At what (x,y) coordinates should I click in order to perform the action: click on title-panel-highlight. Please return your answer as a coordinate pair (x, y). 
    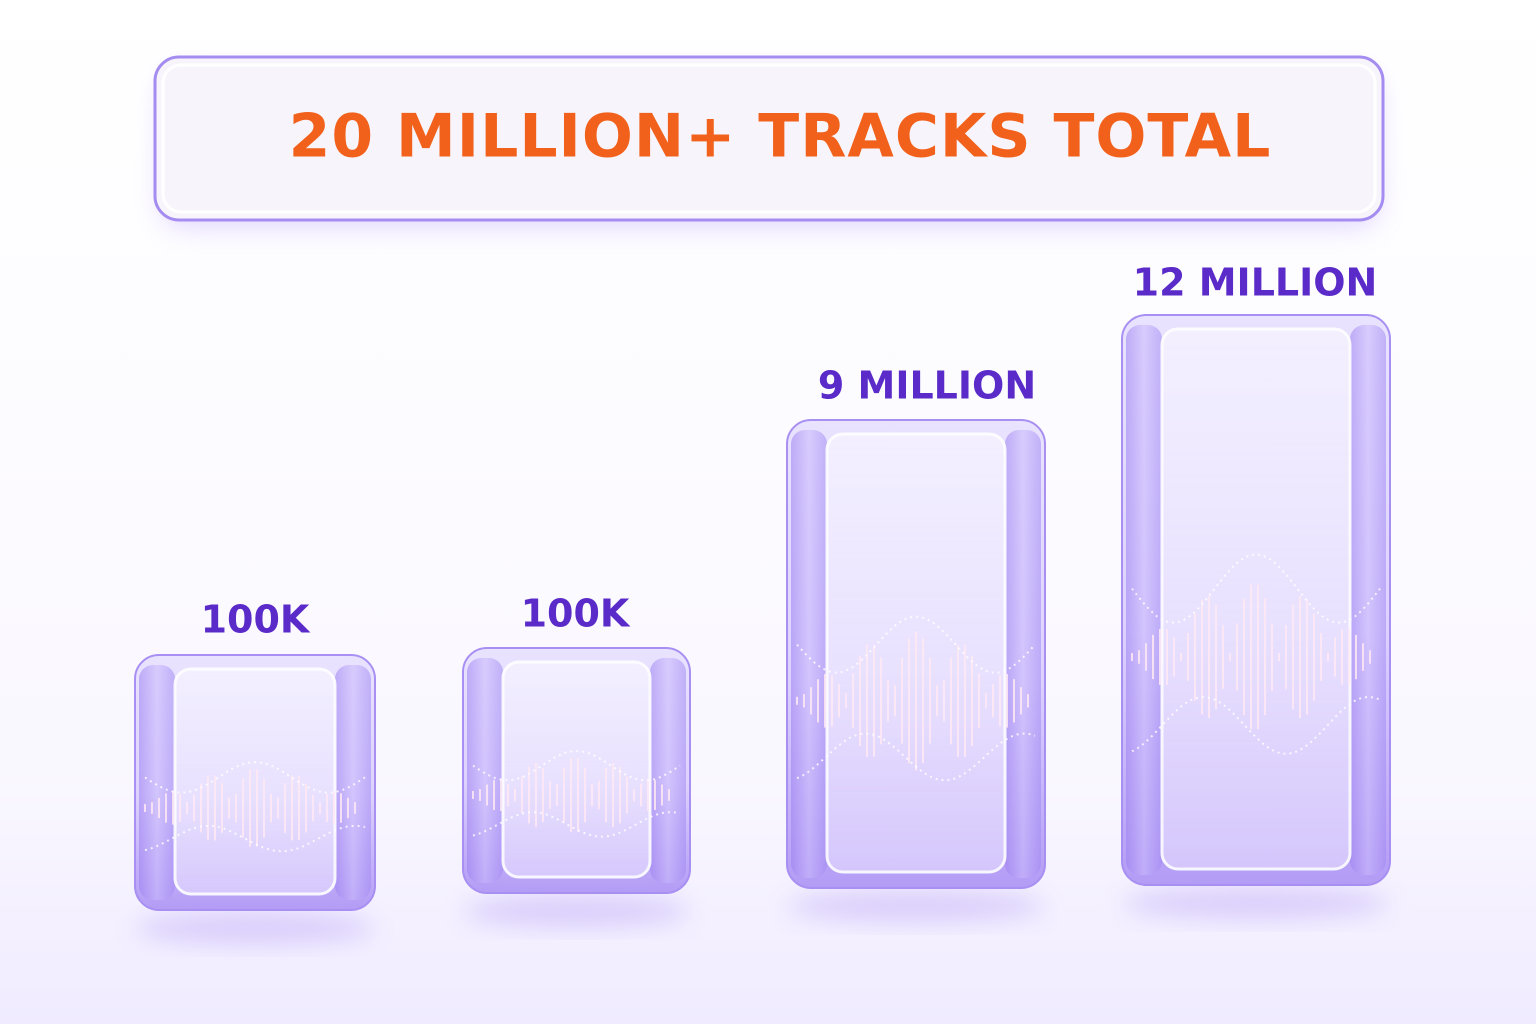
    Looking at the image, I should click on (769, 138).